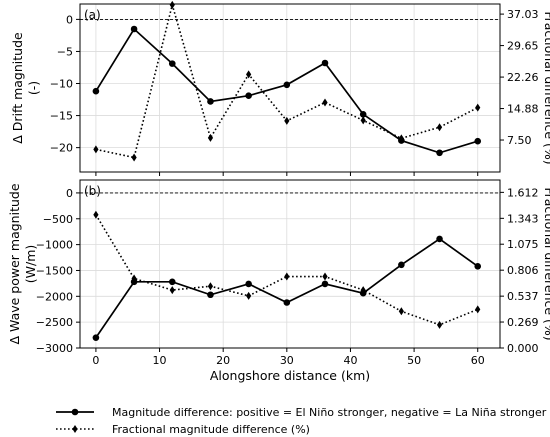  Describe the element at coordinates (92, 15) in the screenshot. I see `panel-label: (a)` at that location.